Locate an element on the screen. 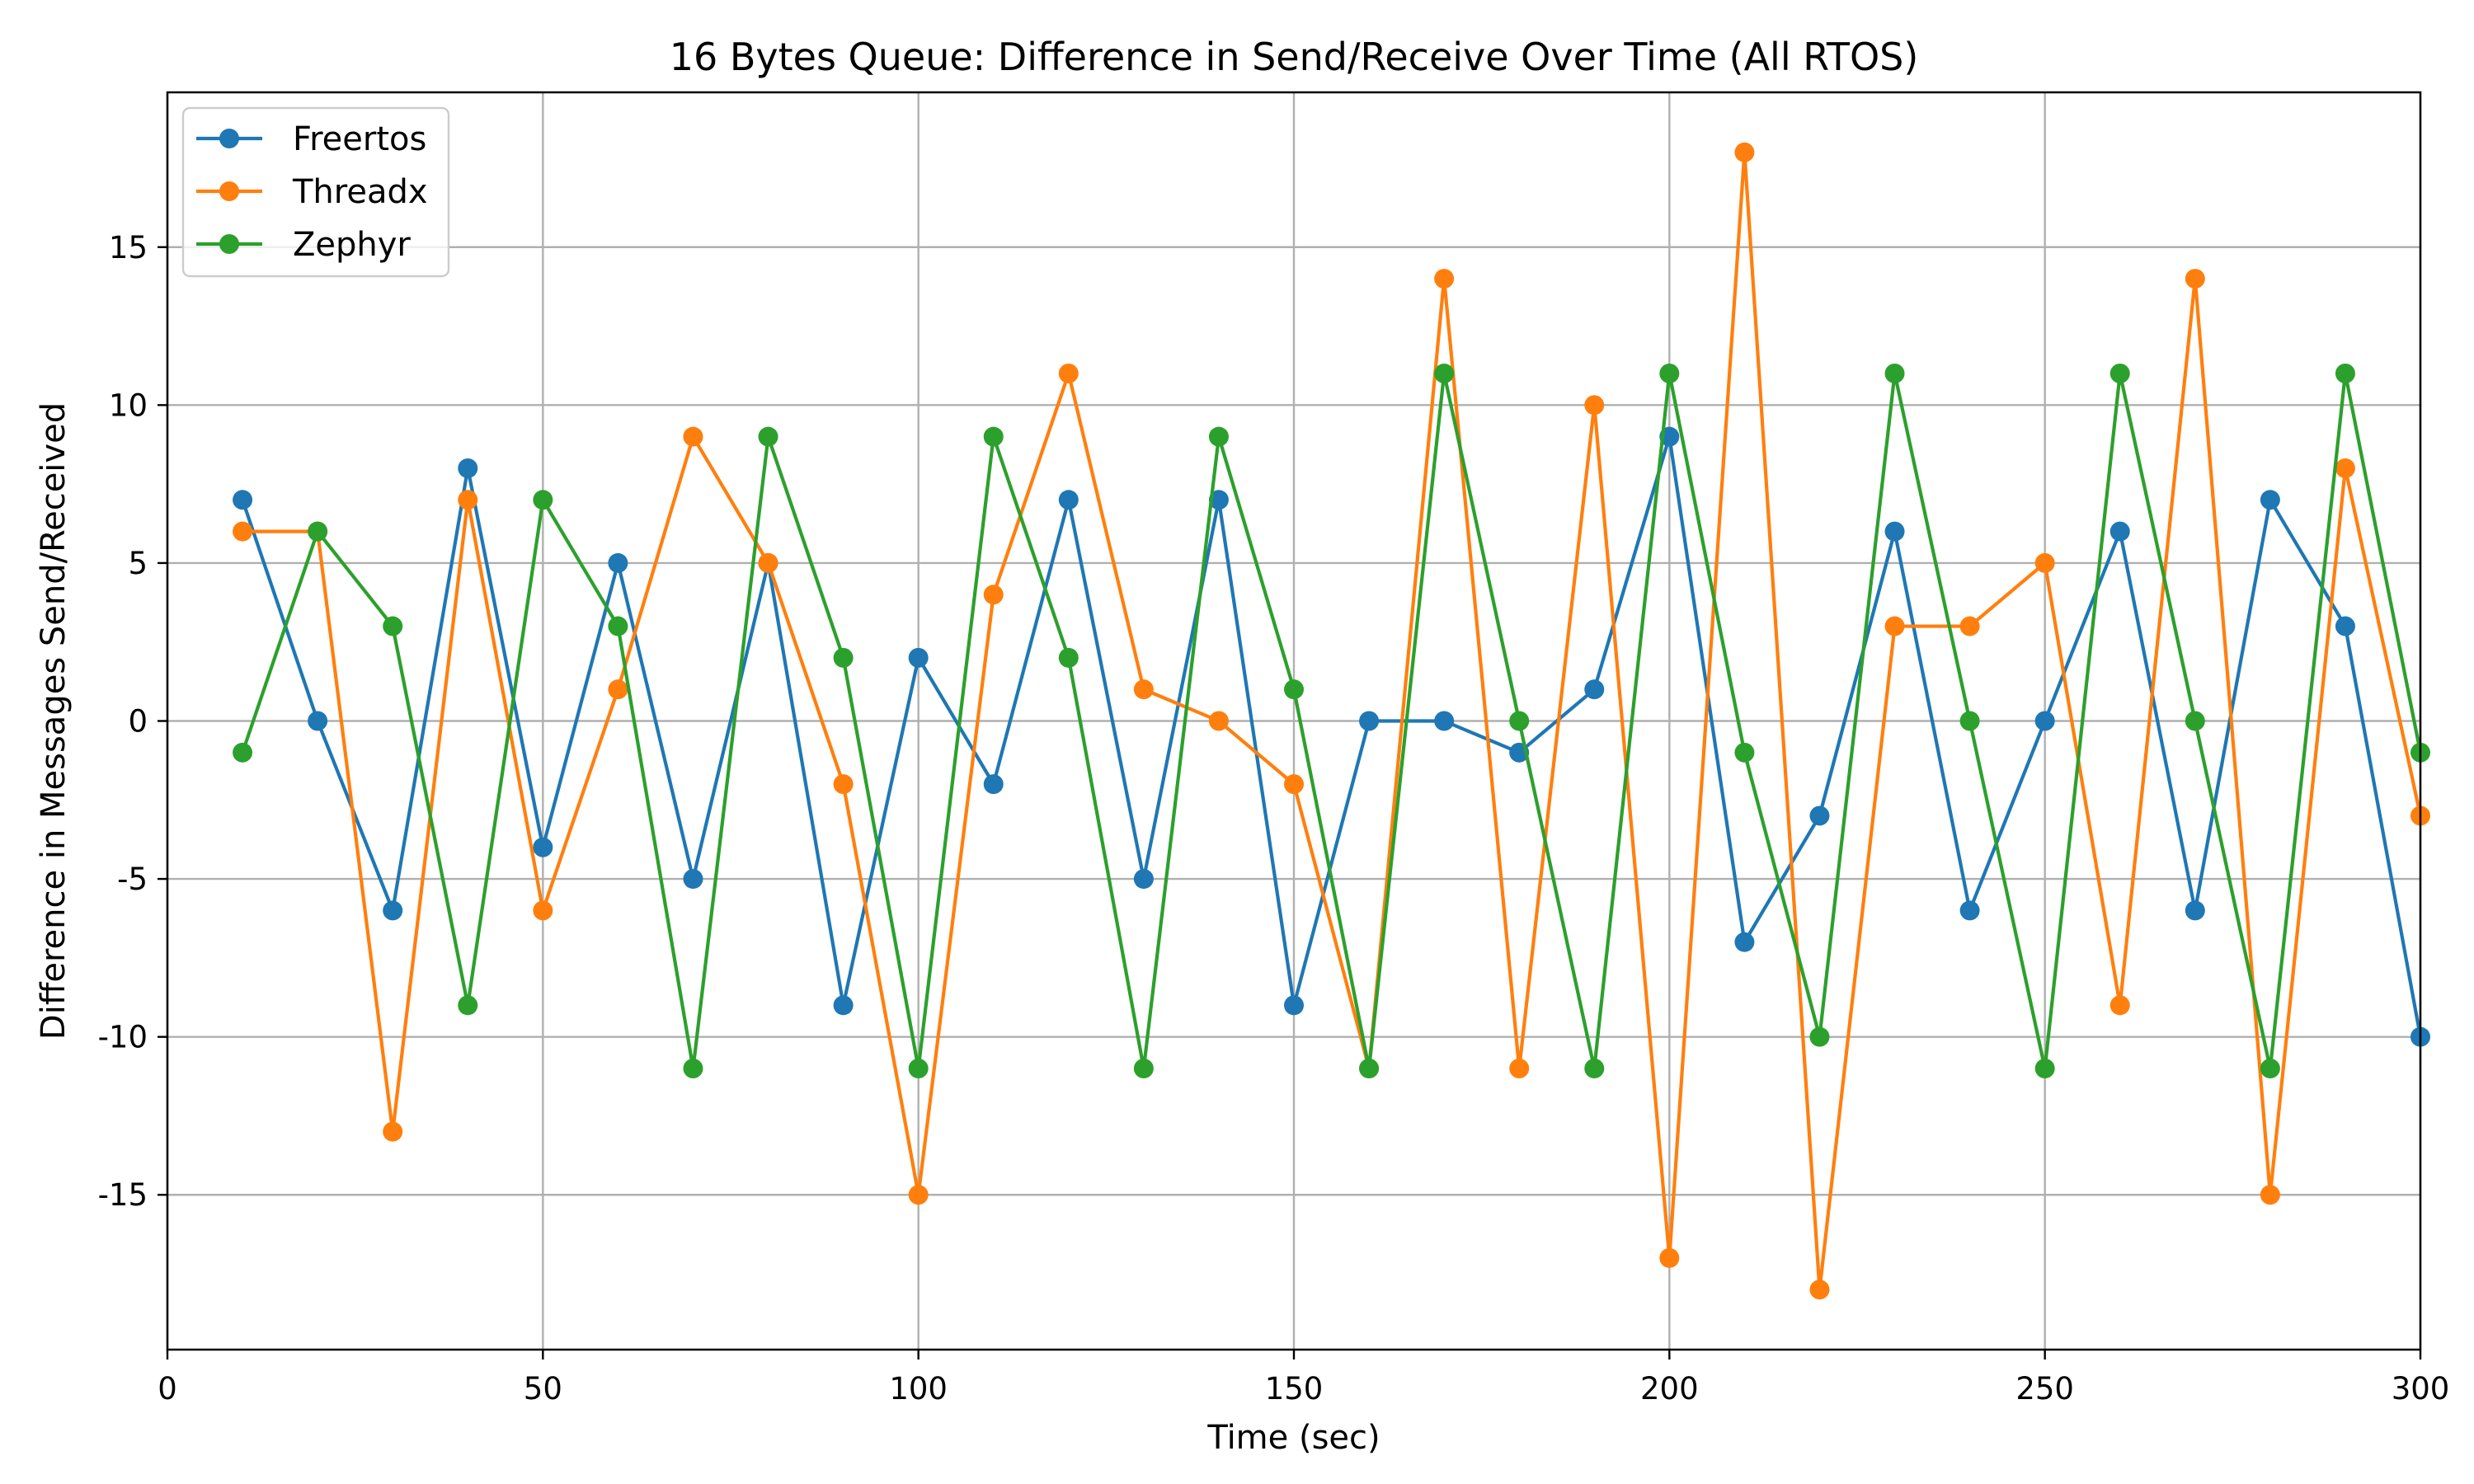 The height and width of the screenshot is (1484, 2474). y-tick-label: -10 is located at coordinates (123, 1037).